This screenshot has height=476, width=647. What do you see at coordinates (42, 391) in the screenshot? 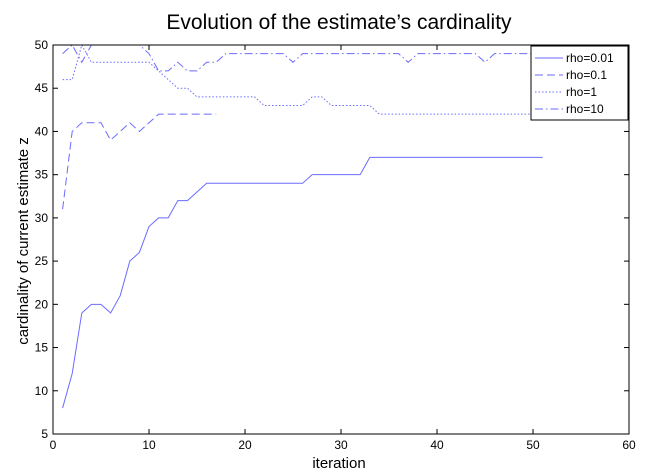
I see `y-tick-label-1: 10` at bounding box center [42, 391].